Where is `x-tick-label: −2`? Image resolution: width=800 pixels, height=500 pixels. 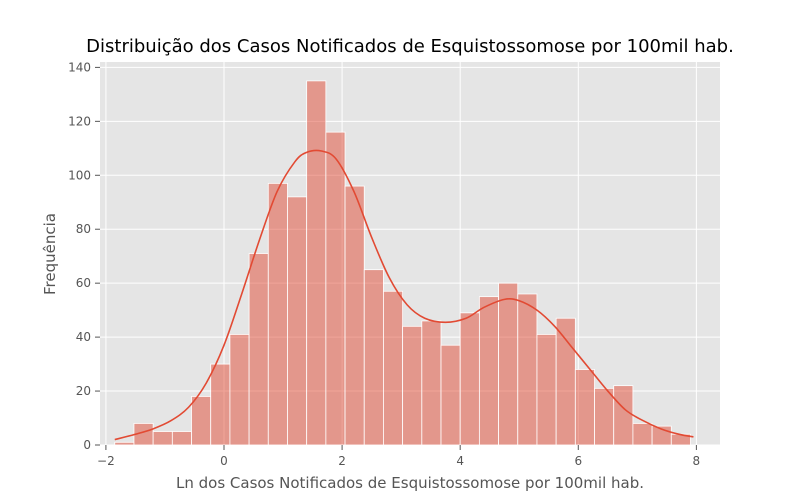 x-tick-label: −2 is located at coordinates (106, 461).